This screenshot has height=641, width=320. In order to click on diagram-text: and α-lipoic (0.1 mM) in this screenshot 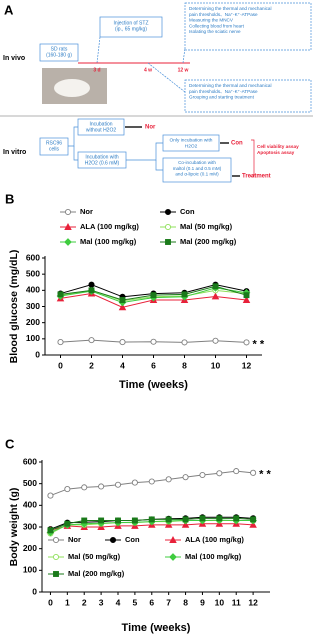, I will do `click(197, 174)`.